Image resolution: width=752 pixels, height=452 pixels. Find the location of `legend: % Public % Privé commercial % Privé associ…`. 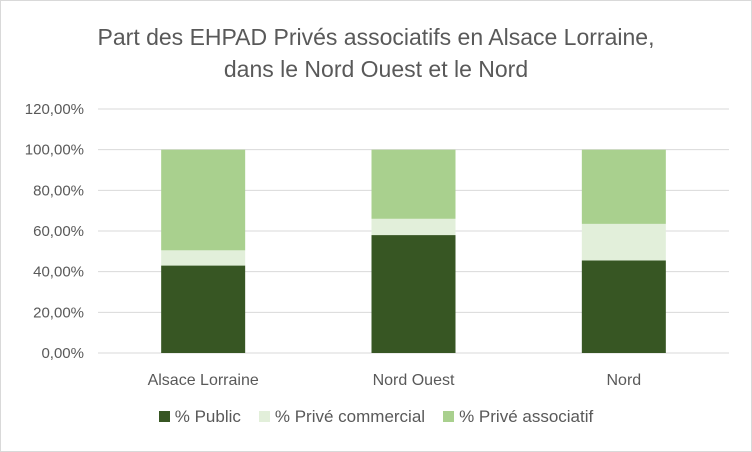

legend: % Public % Privé commercial % Privé associ… is located at coordinates (376, 417).